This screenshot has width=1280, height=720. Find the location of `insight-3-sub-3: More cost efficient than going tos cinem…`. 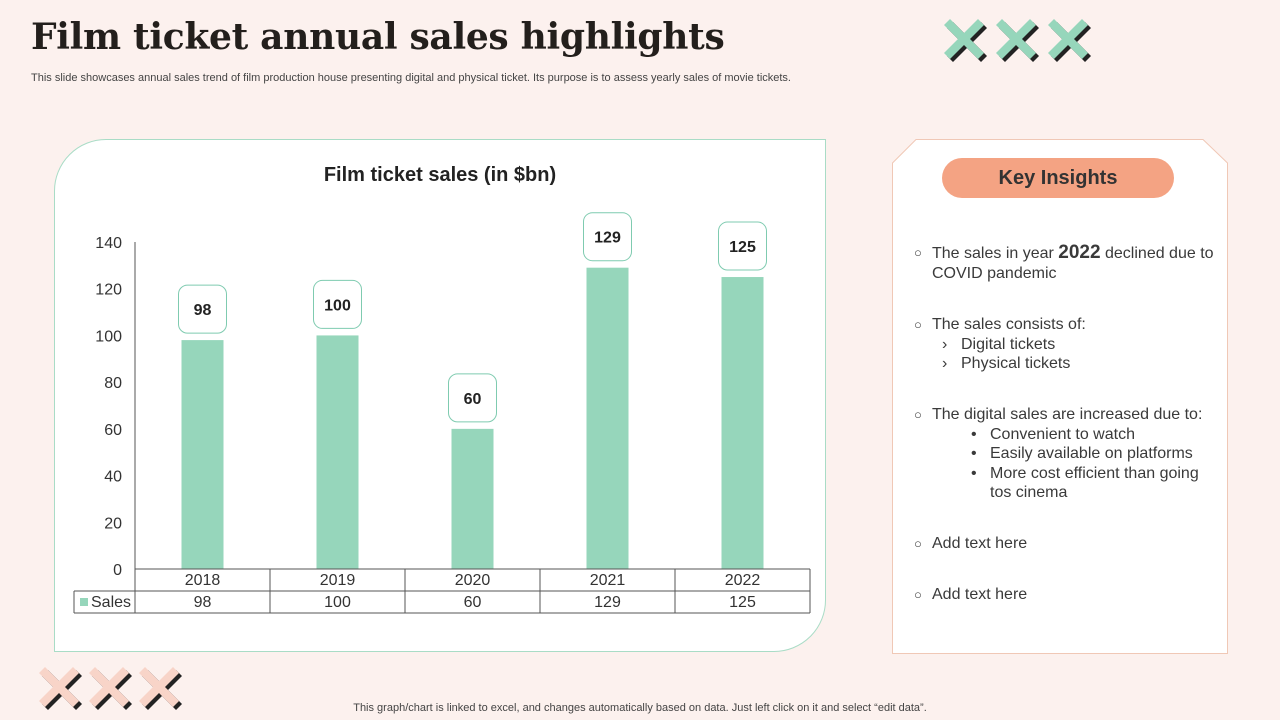

insight-3-sub-3: More cost efficient than going tos cinem… is located at coordinates (1094, 483).